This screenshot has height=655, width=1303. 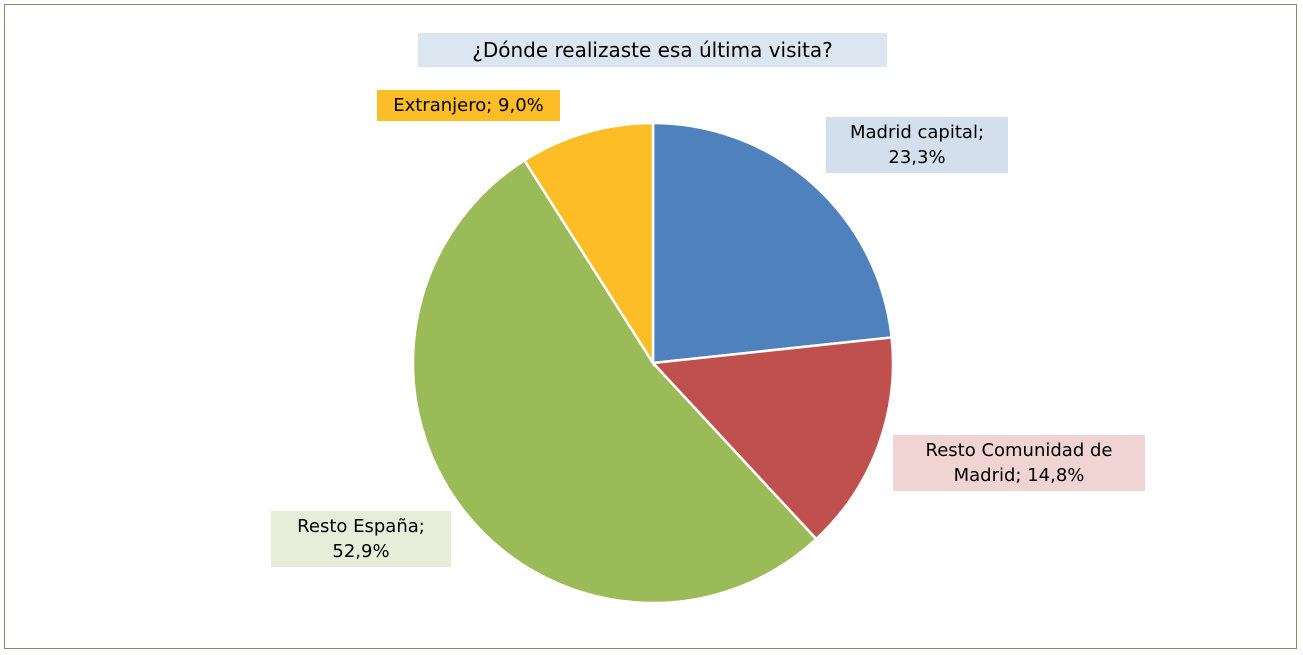 What do you see at coordinates (652, 50) in the screenshot?
I see `chart-title: ¿Dónde realizaste esa última visita?` at bounding box center [652, 50].